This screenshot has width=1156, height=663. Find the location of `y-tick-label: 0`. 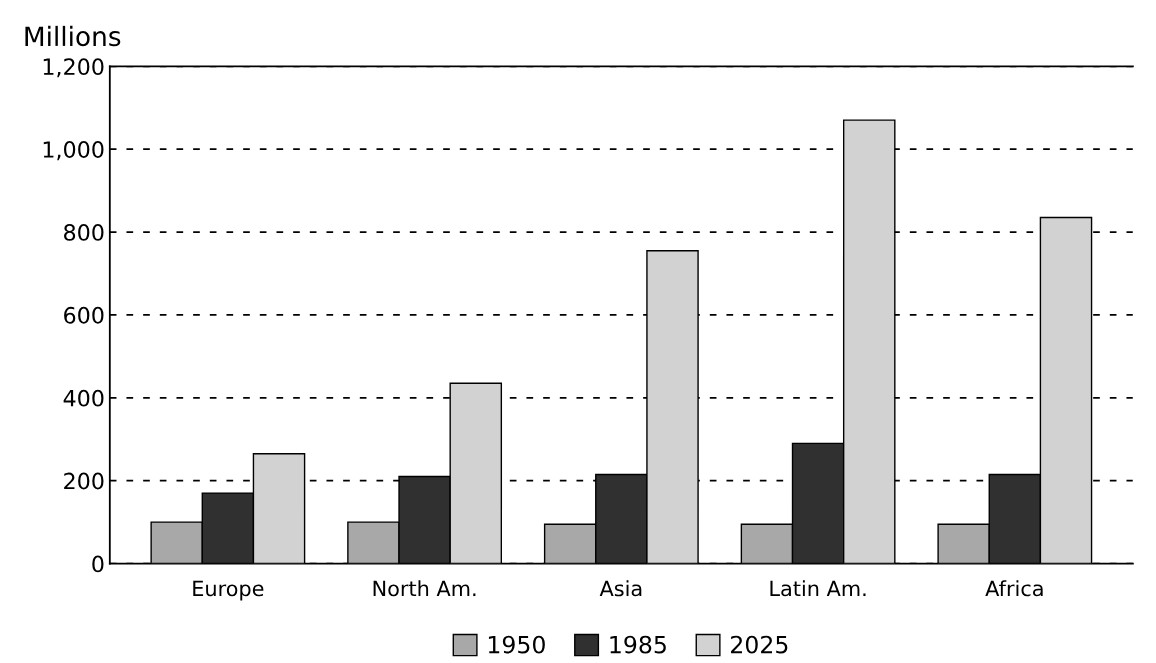

y-tick-label: 0 is located at coordinates (98, 564).